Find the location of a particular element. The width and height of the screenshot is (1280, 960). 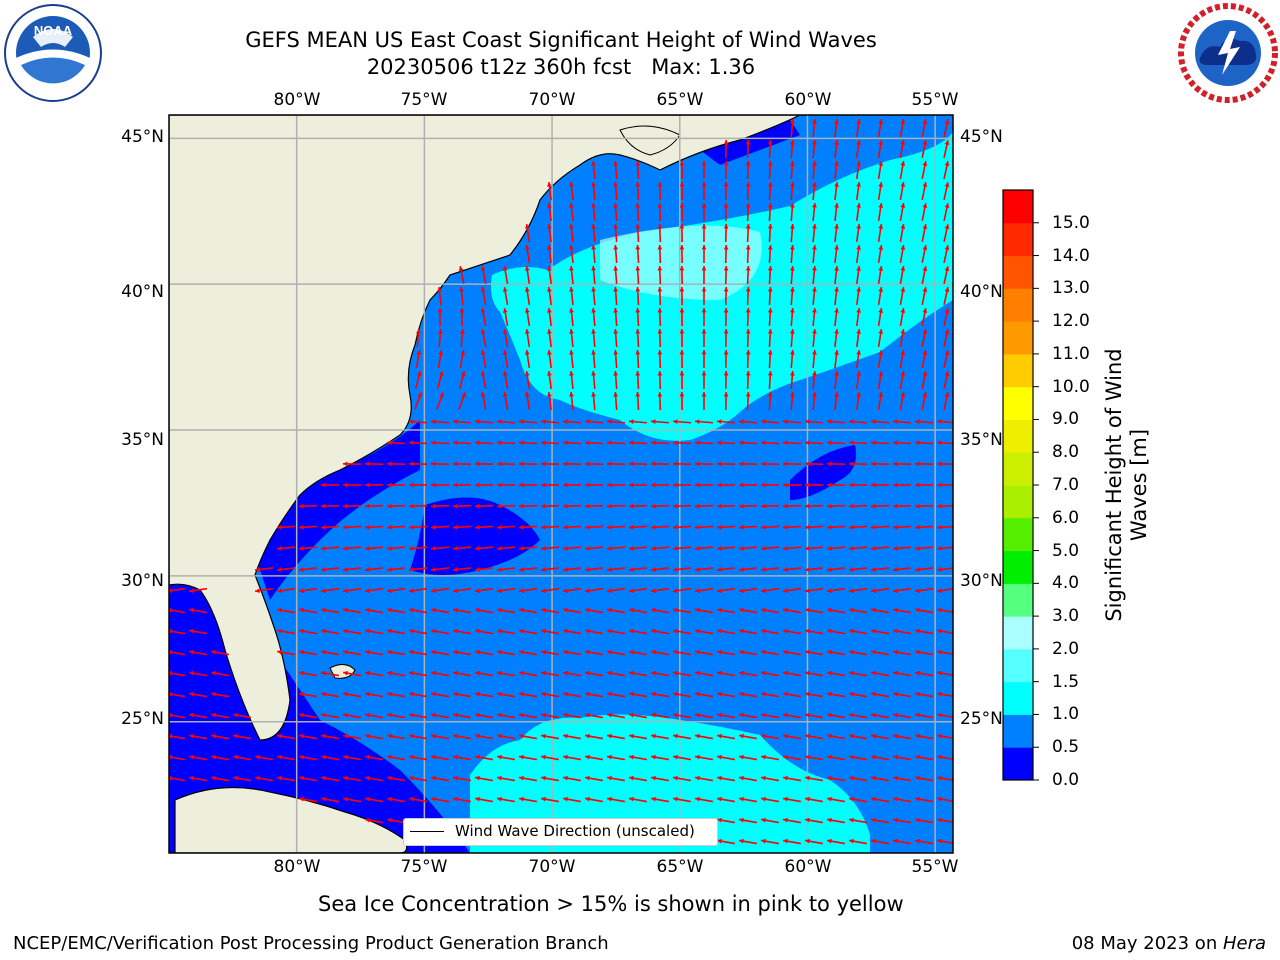

colorbar-tick-label: 13.0 is located at coordinates (1071, 288).